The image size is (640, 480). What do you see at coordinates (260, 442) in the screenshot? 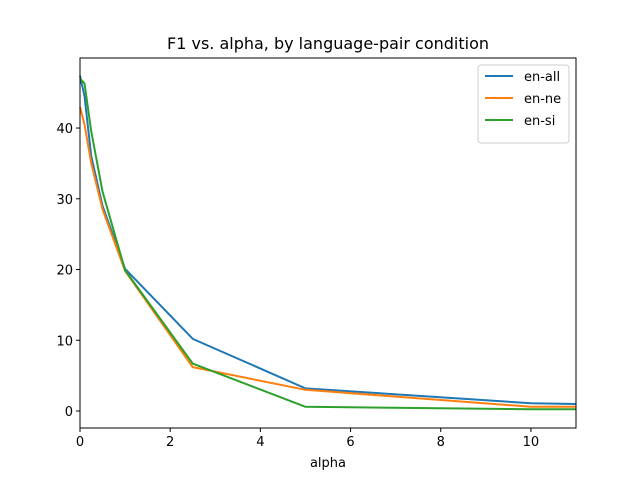
I see `x-tick-label: 4` at bounding box center [260, 442].